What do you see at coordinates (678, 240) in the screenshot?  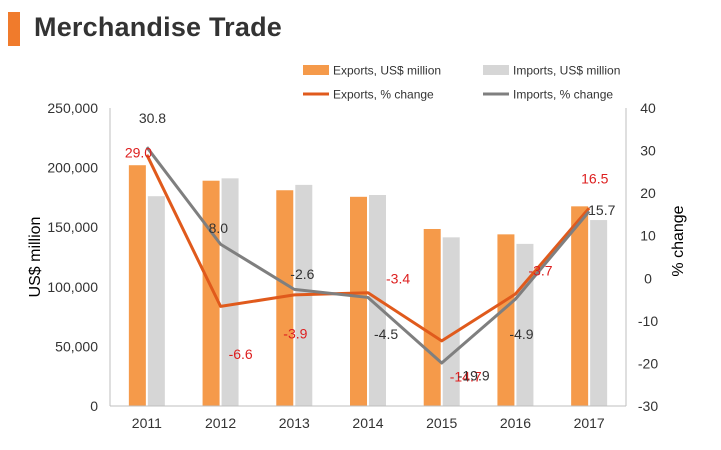 I see `y2-axis-title: % change` at bounding box center [678, 240].